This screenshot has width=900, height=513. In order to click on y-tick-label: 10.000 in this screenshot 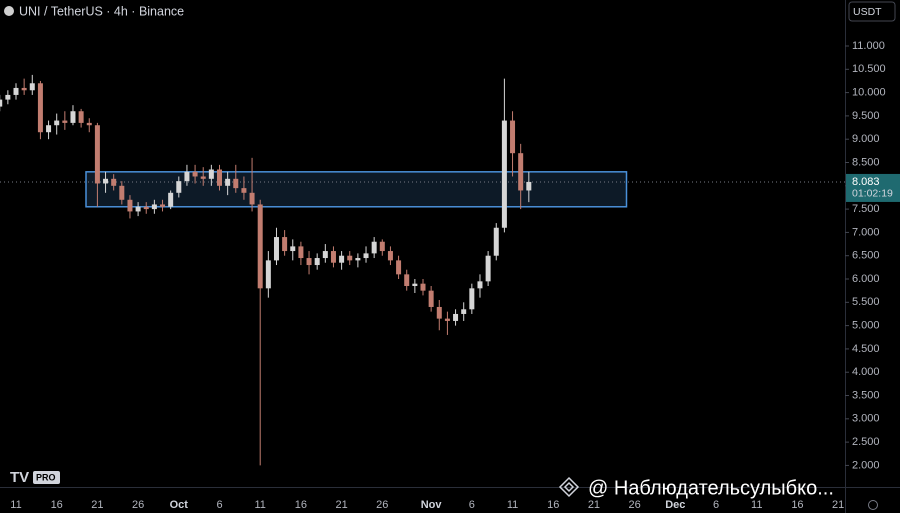, I will do `click(869, 93)`.